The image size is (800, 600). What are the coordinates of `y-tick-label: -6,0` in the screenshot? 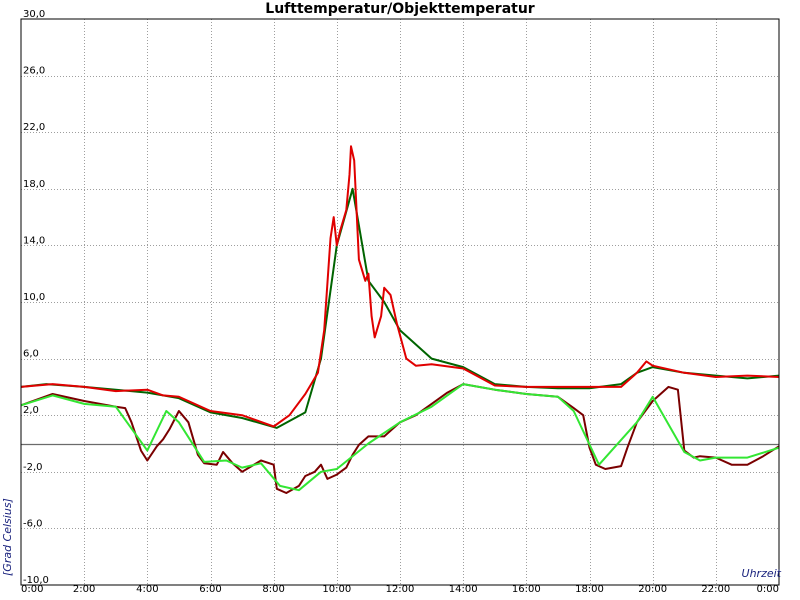 It's located at (33, 523).